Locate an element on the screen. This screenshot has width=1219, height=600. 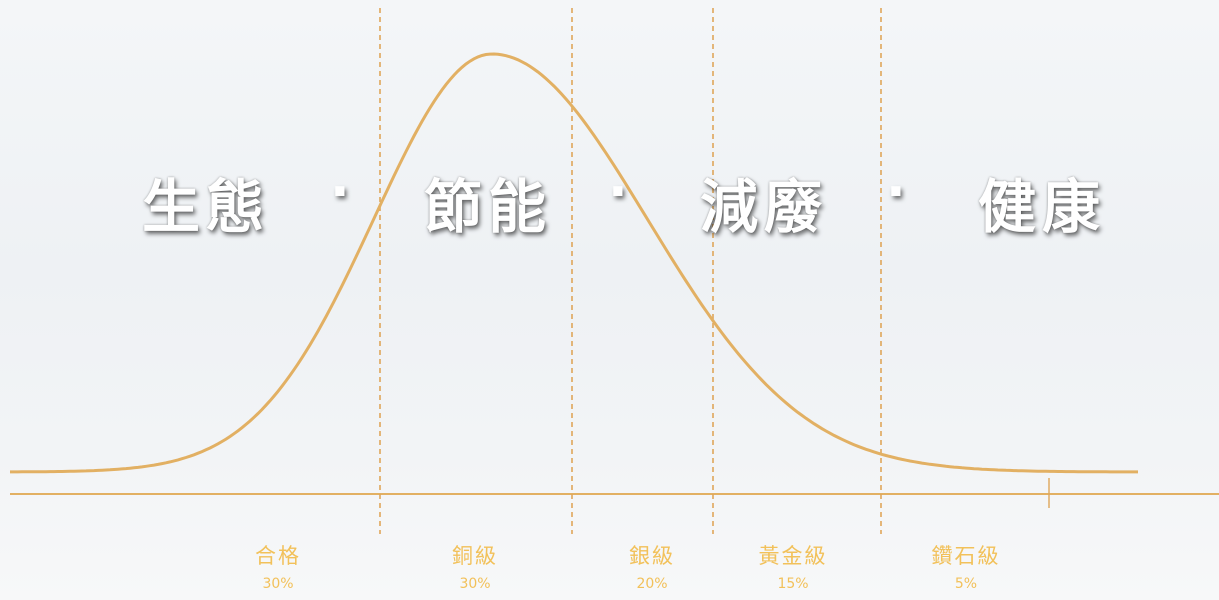
percent-label-bronze: 30% is located at coordinates (475, 584).